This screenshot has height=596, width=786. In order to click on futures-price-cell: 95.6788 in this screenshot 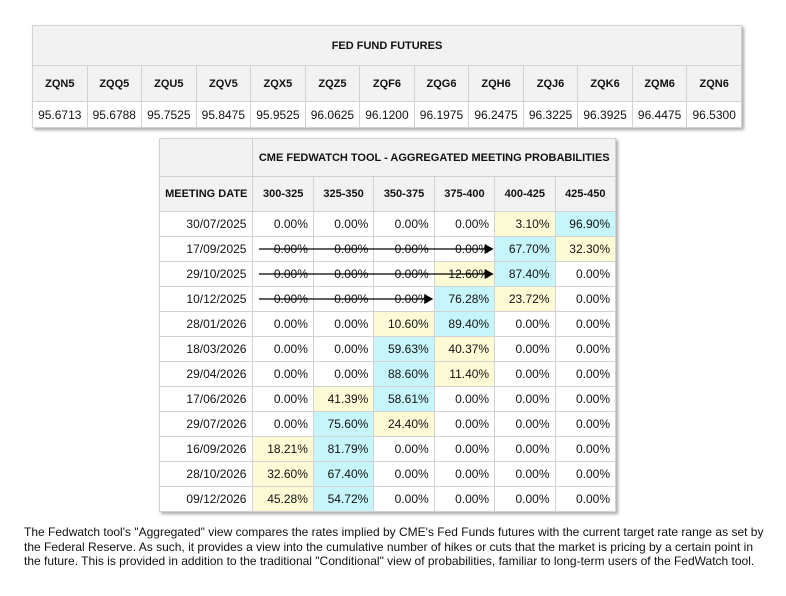, I will do `click(114, 114)`.